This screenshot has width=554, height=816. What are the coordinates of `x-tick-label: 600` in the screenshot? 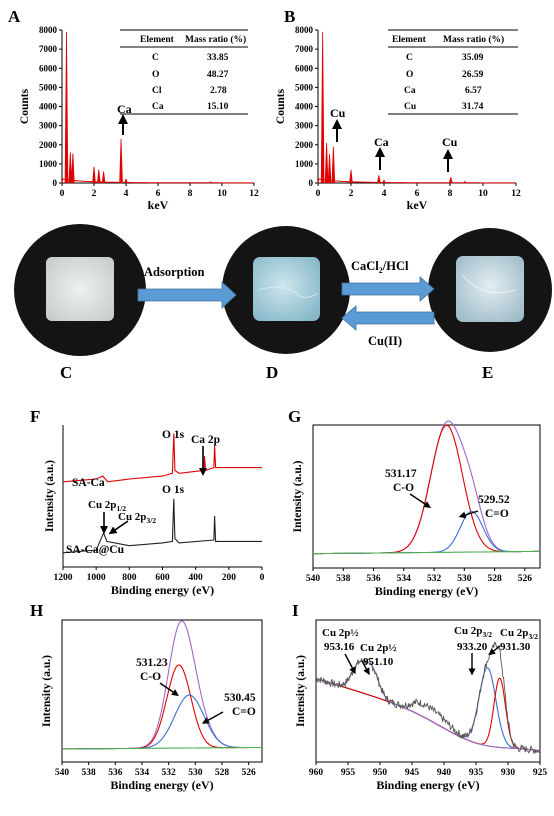 It's located at (162, 578).